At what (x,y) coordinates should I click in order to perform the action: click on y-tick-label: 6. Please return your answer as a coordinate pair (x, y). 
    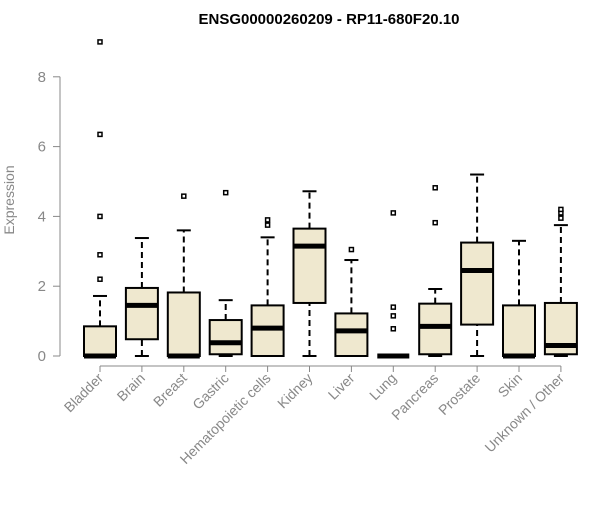
    Looking at the image, I should click on (42, 147).